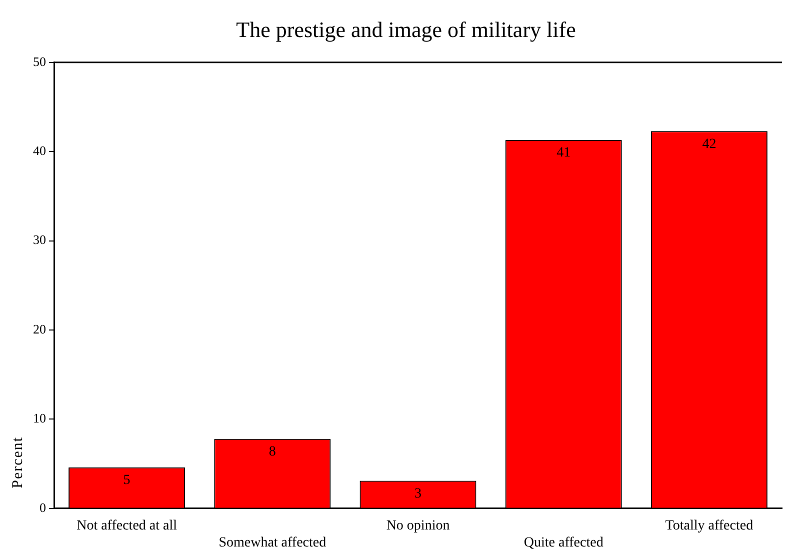 This screenshot has height=554, width=797. What do you see at coordinates (39, 150) in the screenshot?
I see `y-tick-label: 40` at bounding box center [39, 150].